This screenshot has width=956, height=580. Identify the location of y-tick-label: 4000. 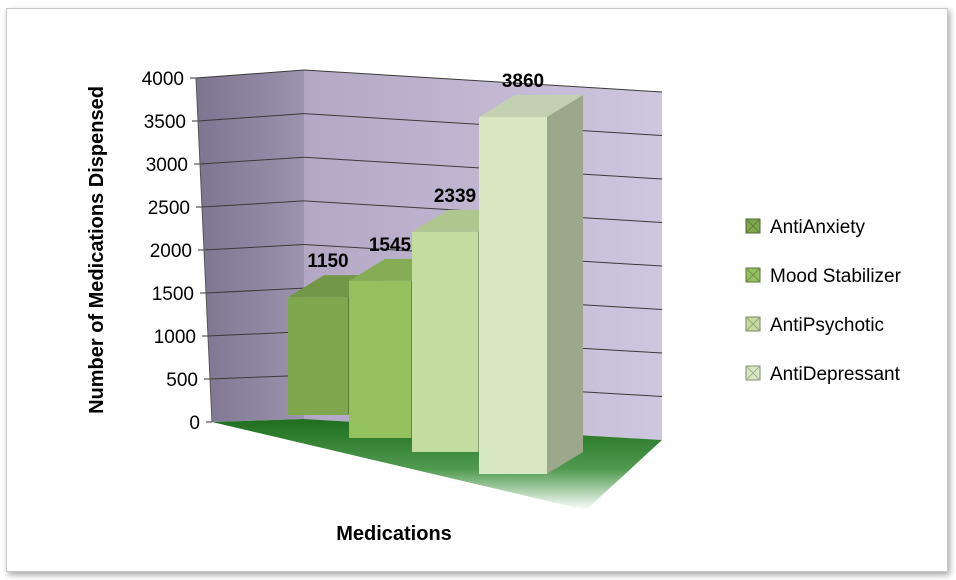
(163, 79).